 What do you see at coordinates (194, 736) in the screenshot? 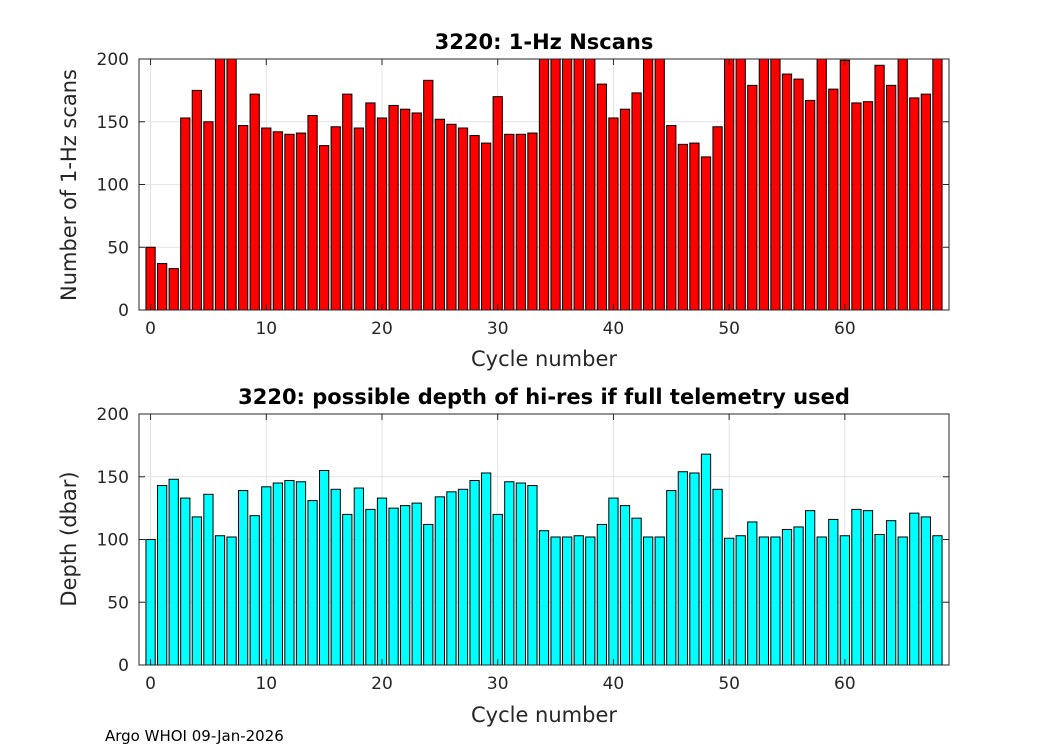
I see `footer-credit: Argo WHOI 09-Jan-2026` at bounding box center [194, 736].